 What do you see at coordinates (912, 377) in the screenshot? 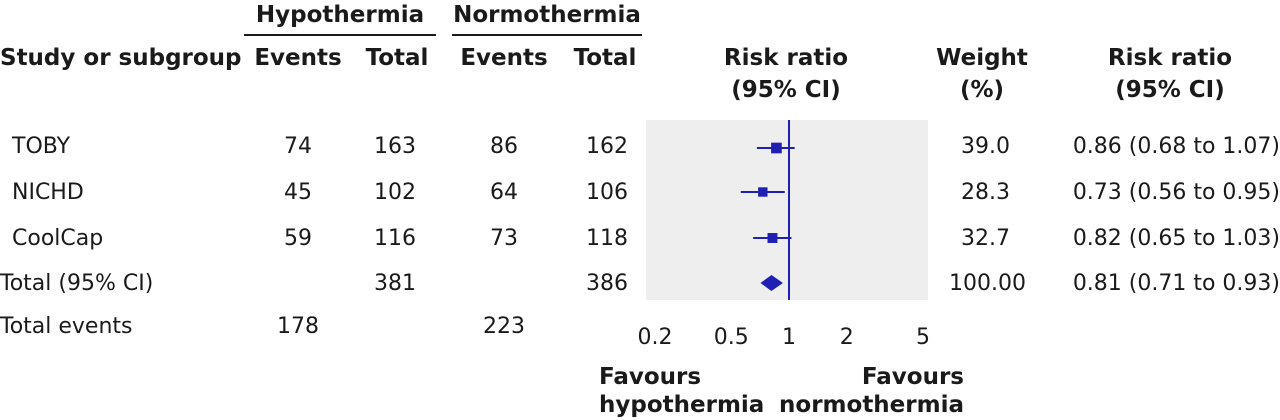
I see `favours-right-line1: Favours` at bounding box center [912, 377].